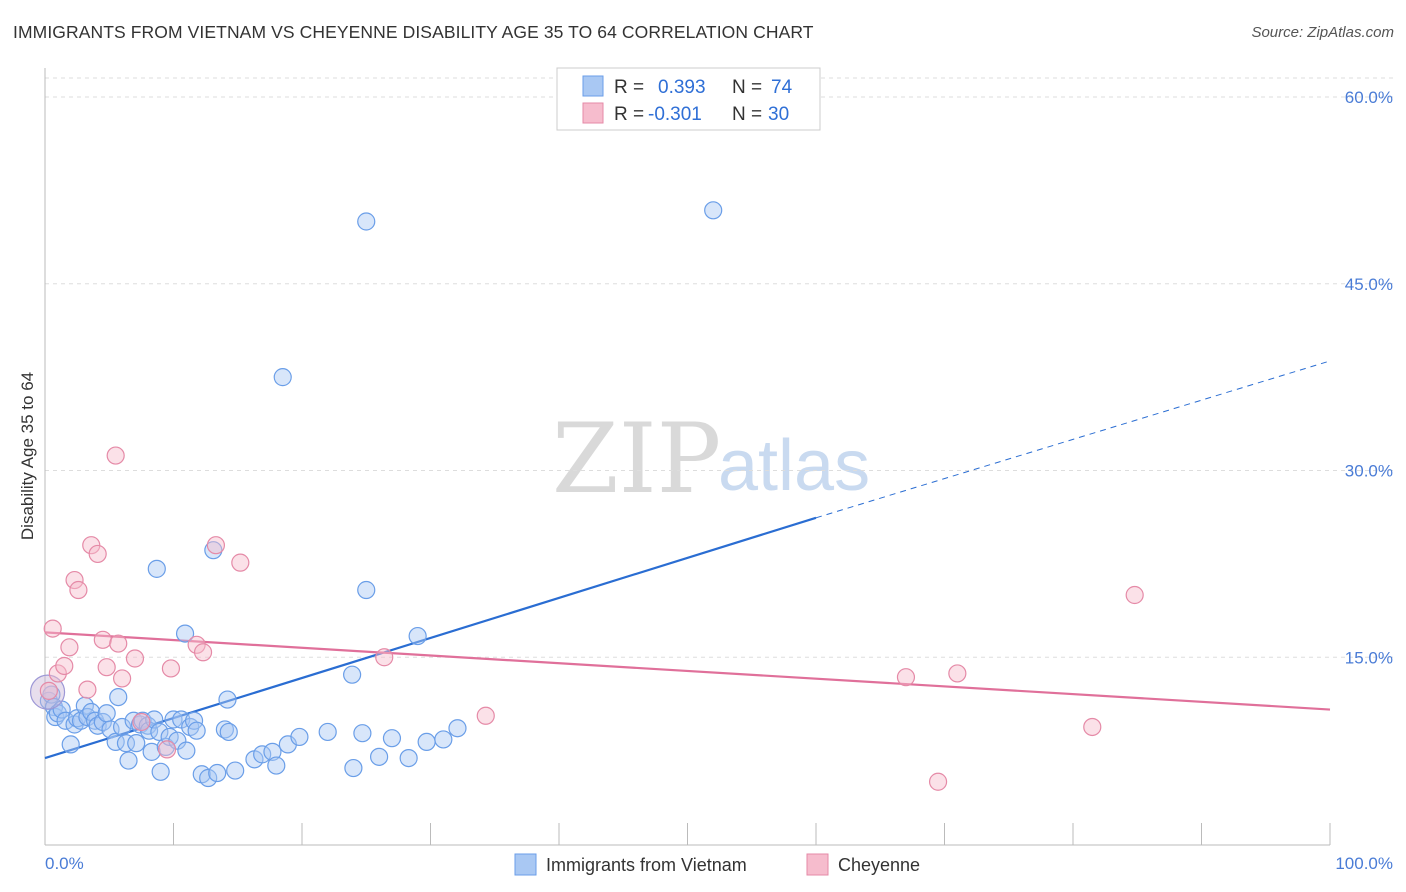 The height and width of the screenshot is (892, 1406). I want to click on stats-blue-r-label: R =, so click(629, 87).